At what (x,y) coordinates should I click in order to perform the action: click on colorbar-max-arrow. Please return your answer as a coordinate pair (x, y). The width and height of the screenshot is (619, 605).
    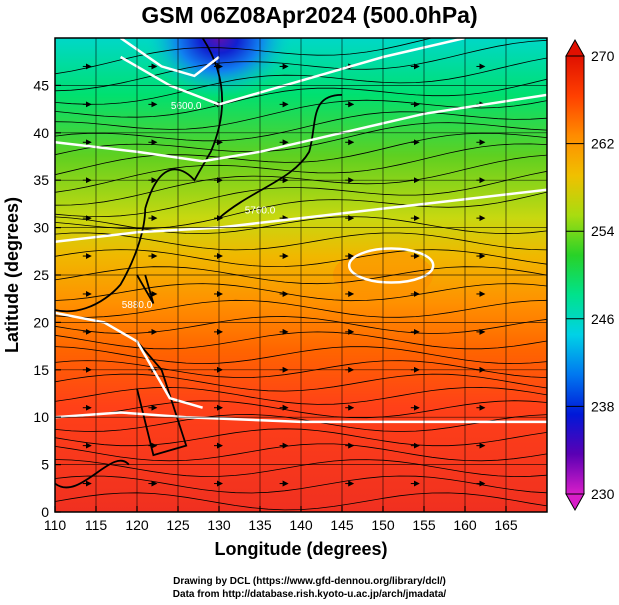
    Looking at the image, I should click on (575, 47).